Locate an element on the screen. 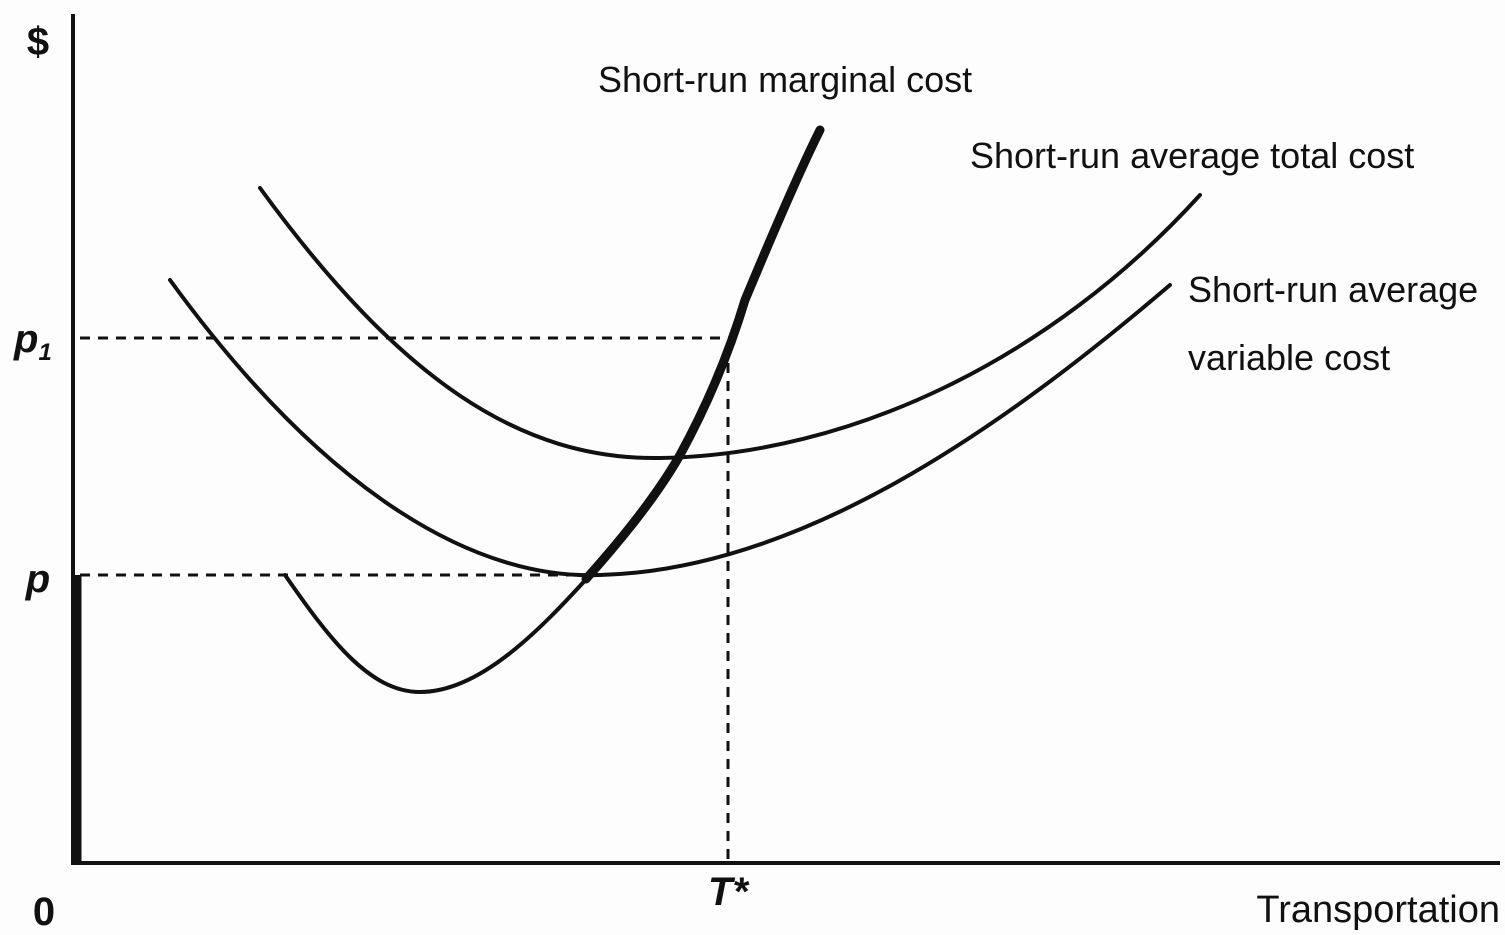 This screenshot has height=935, width=1505. y-axis-label: $ is located at coordinates (38, 42).